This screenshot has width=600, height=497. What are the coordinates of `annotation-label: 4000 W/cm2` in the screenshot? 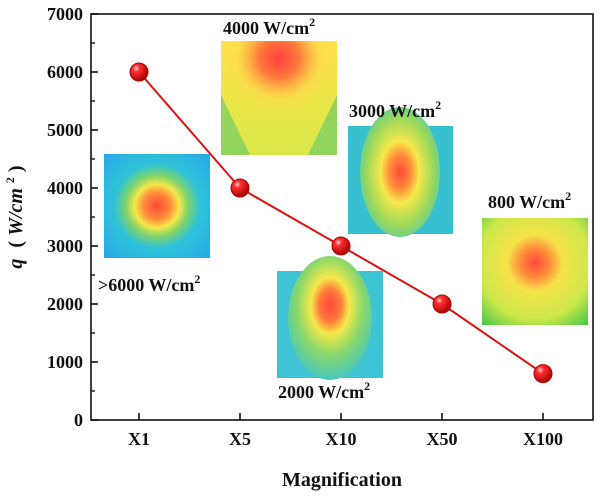 It's located at (269, 26).